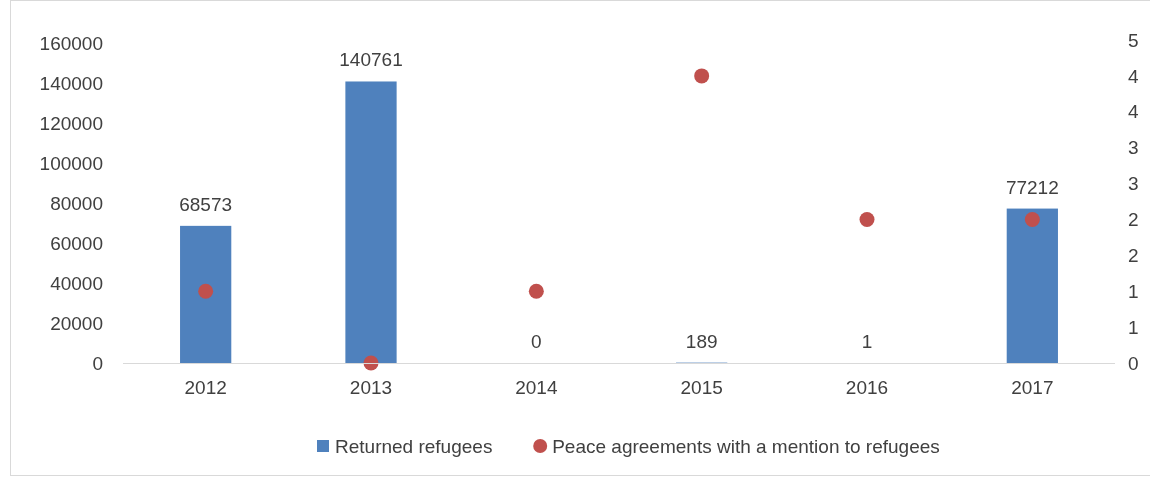  What do you see at coordinates (76, 243) in the screenshot?
I see `y-tick-label: 60000` at bounding box center [76, 243].